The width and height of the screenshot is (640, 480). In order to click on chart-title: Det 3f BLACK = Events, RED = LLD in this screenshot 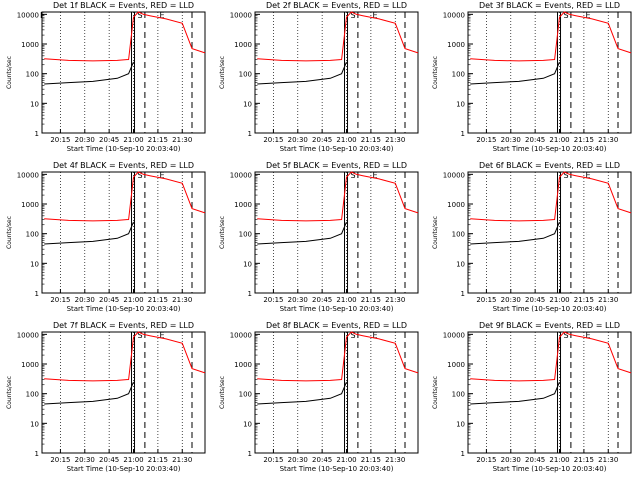, I will do `click(549, 5)`.